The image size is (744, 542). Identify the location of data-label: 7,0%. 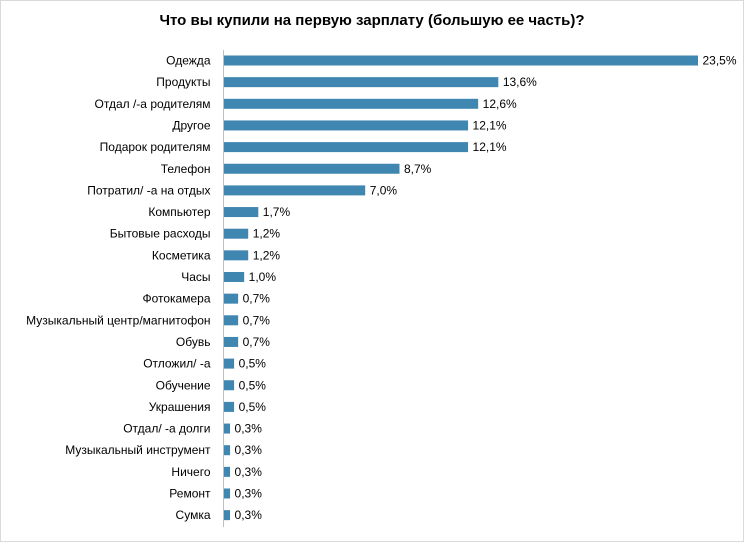
(384, 190).